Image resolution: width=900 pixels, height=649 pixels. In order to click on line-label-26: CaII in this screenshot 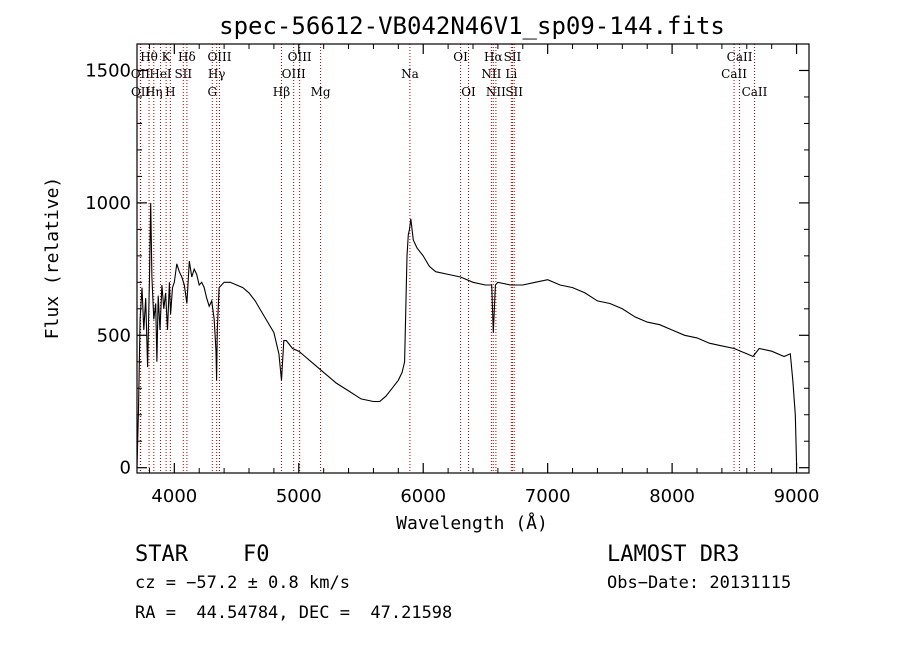, I will do `click(734, 74)`.